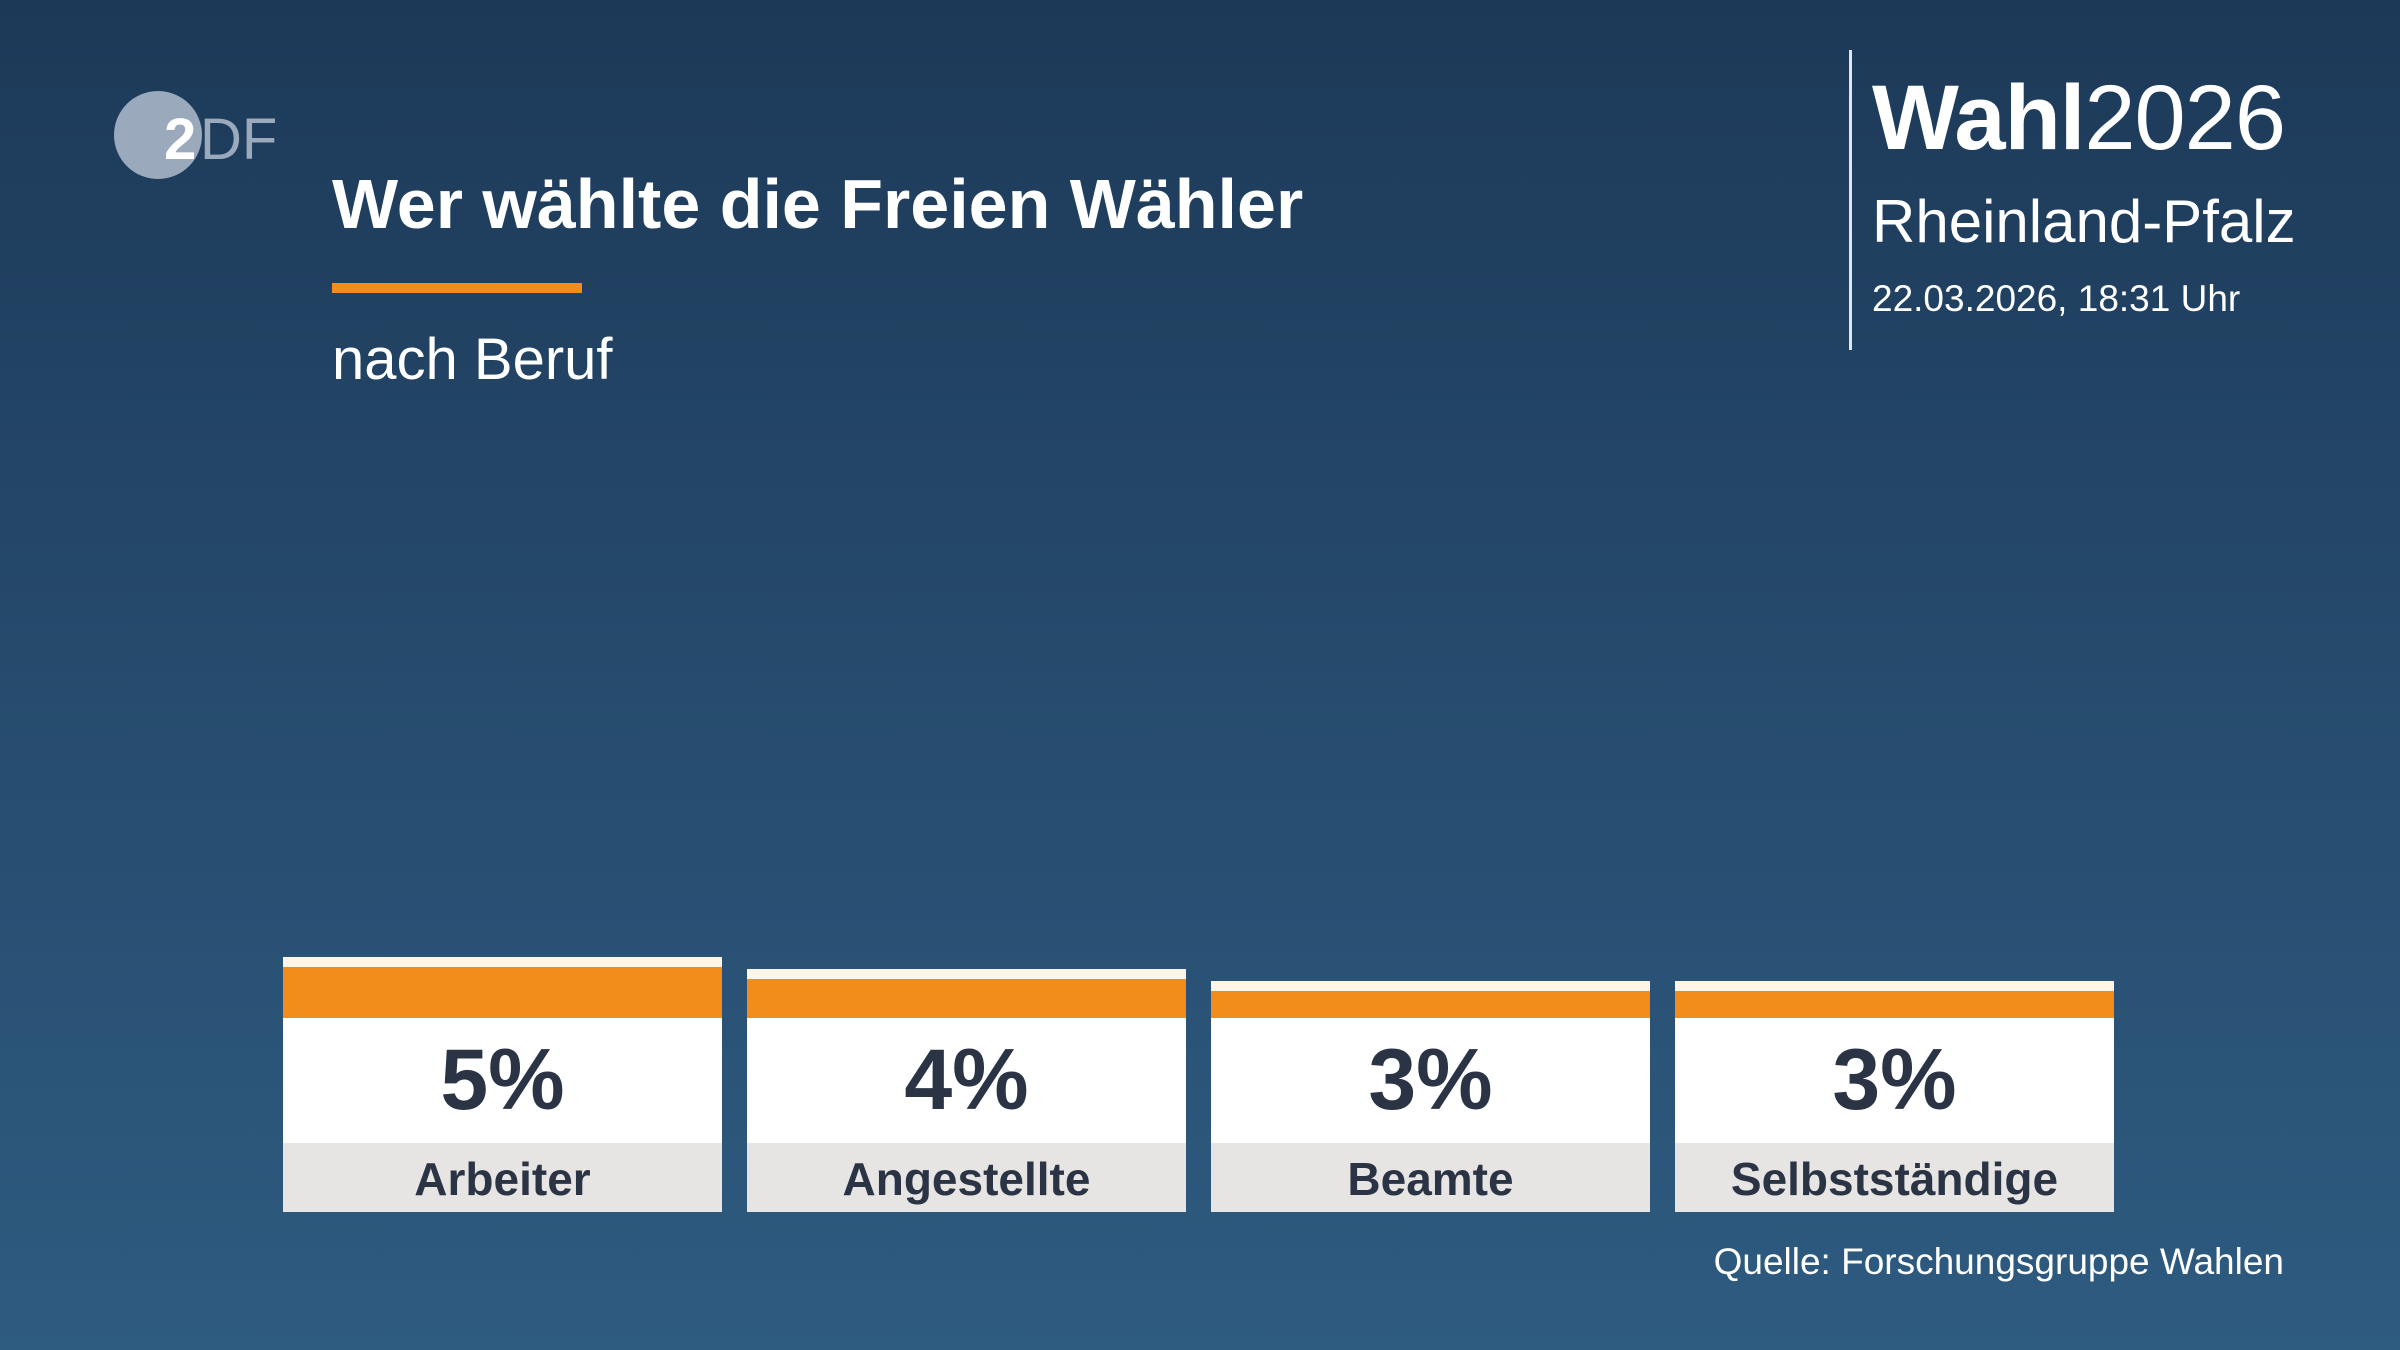  I want to click on category-label: Angestellte, so click(966, 1177).